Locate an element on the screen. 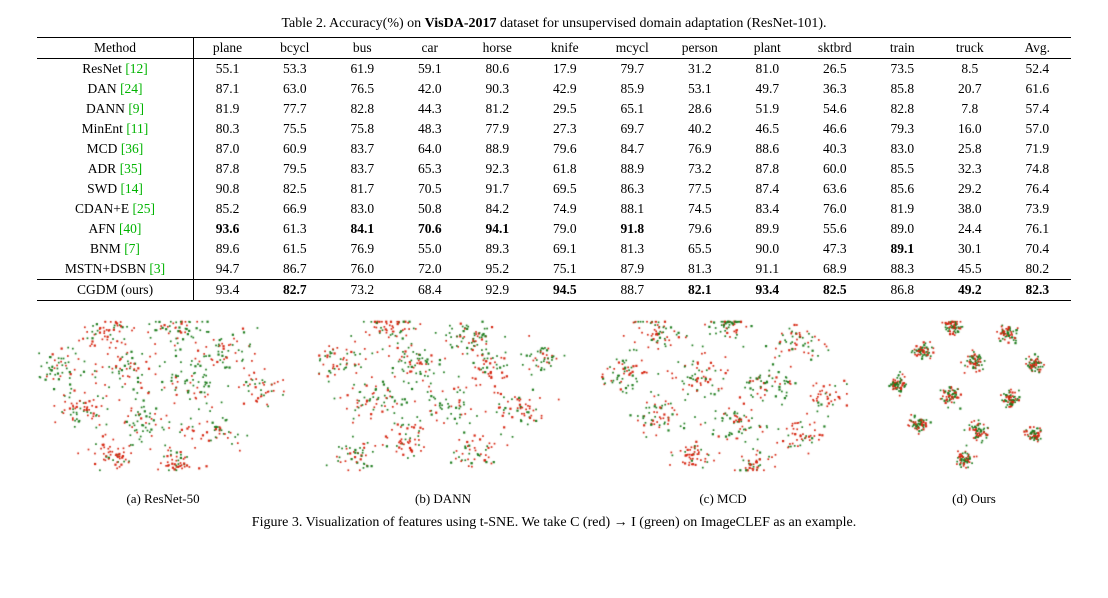 Image resolution: width=1108 pixels, height=598 pixels. value-cell: 83.7 is located at coordinates (362, 148).